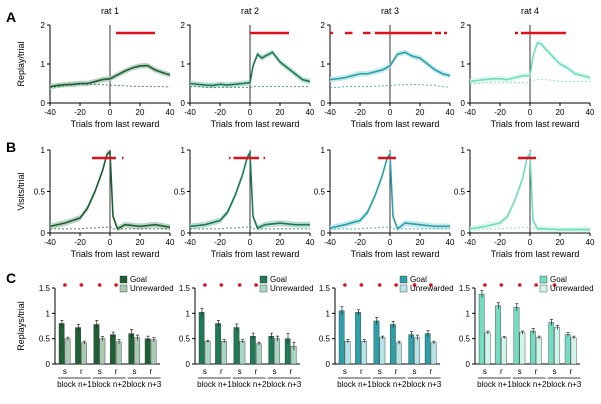  I want to click on panel-letter-c: C, so click(11, 278).